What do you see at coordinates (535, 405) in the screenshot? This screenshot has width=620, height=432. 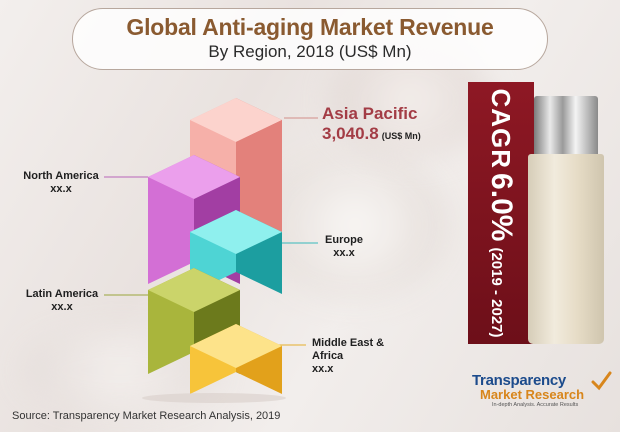 I see `logo-tagline: In-depth Analysis. Accurate Results` at bounding box center [535, 405].